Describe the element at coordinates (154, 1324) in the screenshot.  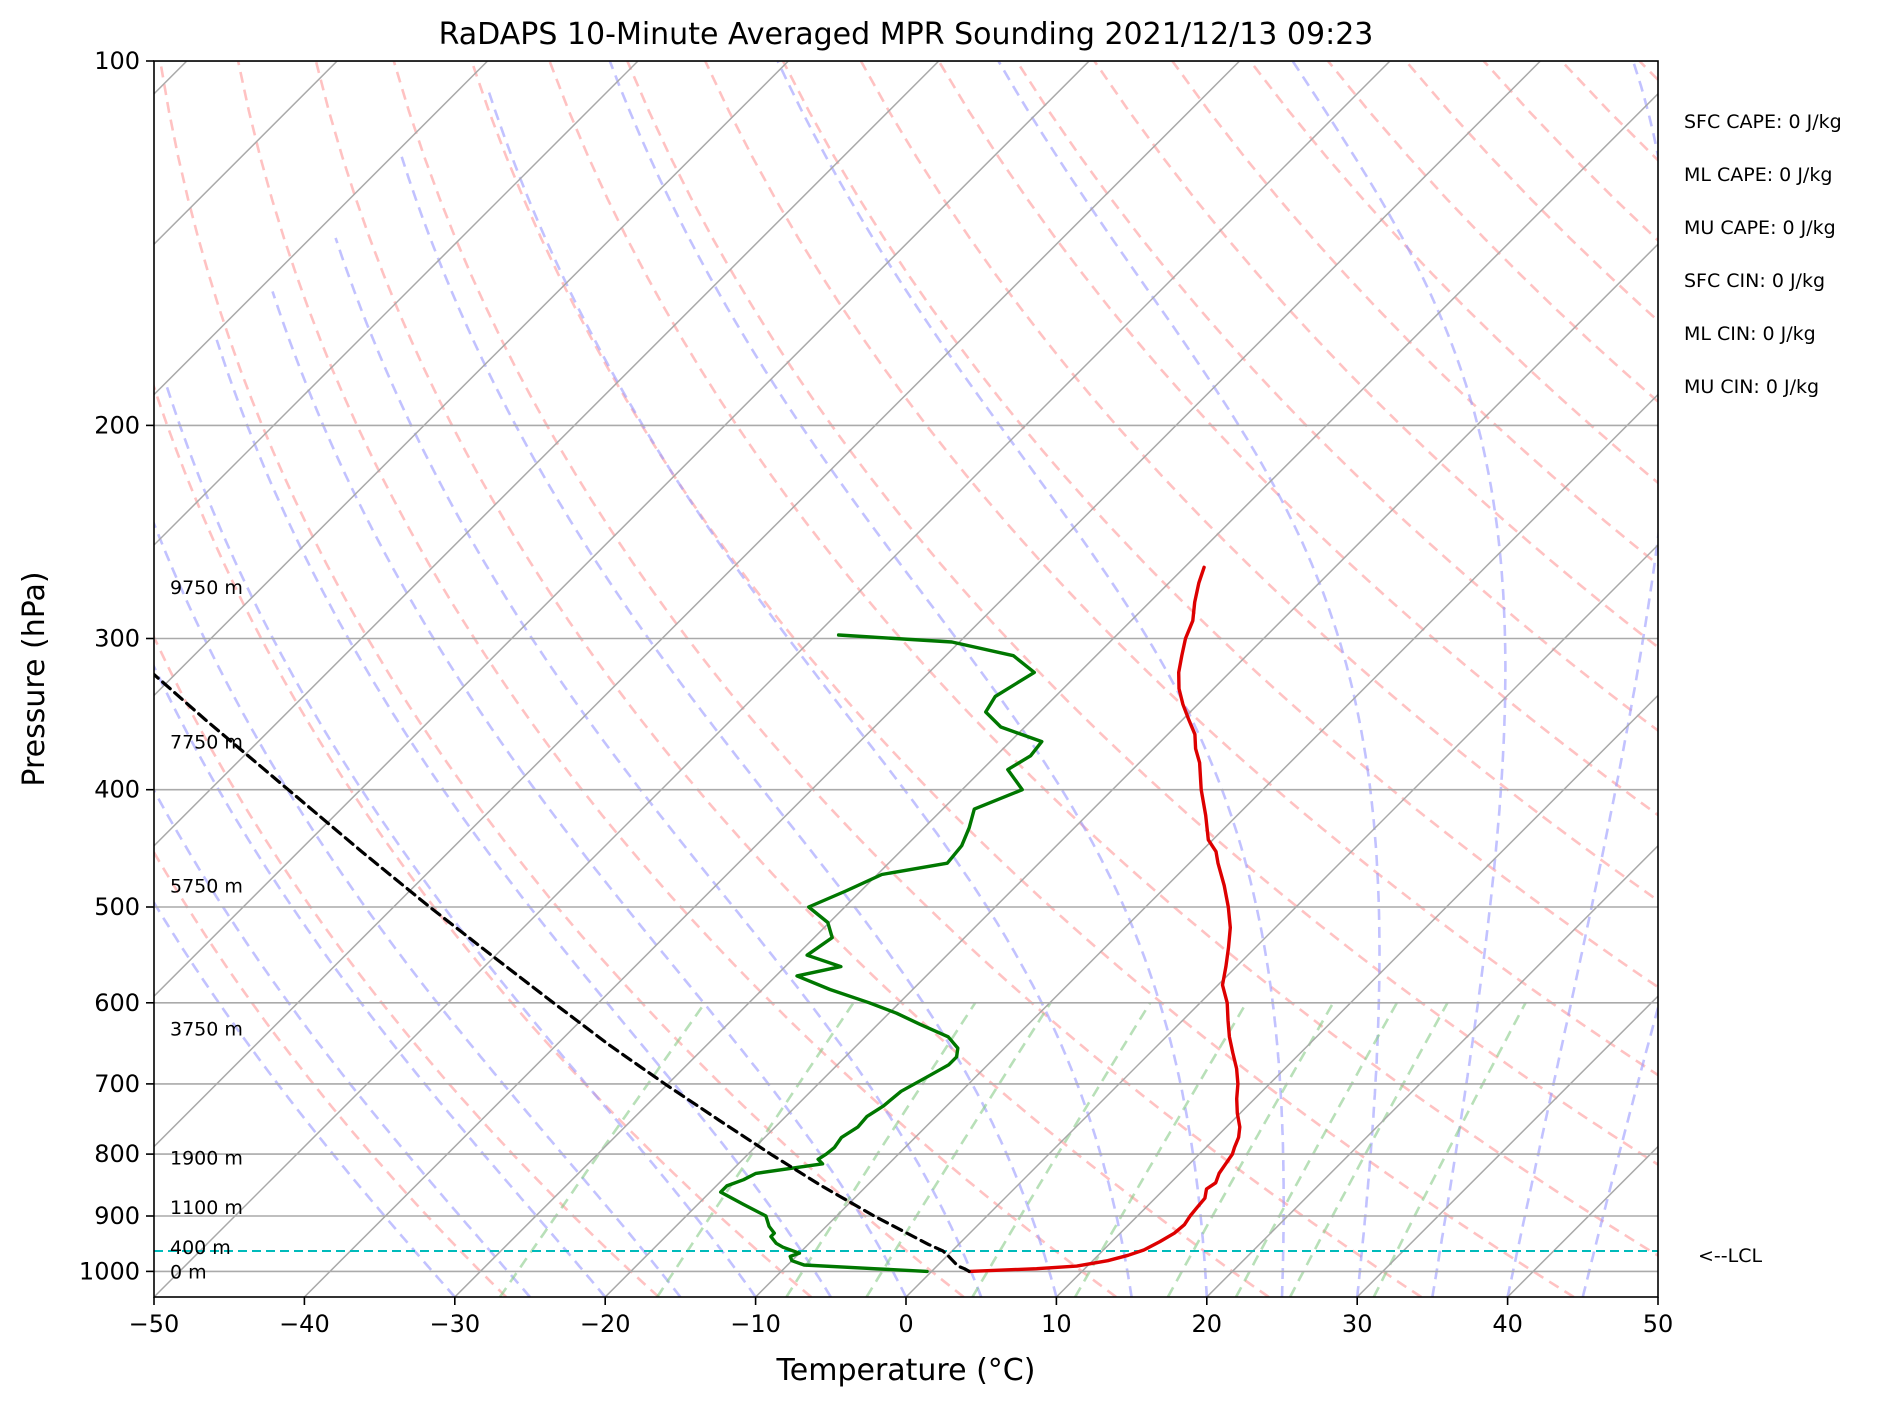
I see `x-tick-label: −50` at that location.